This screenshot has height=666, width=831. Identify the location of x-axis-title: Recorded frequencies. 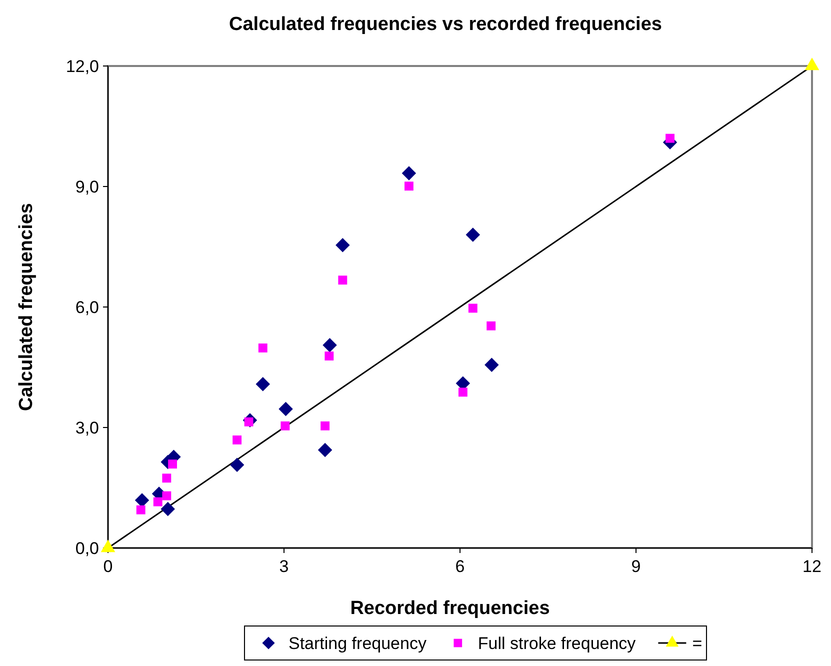
(450, 608).